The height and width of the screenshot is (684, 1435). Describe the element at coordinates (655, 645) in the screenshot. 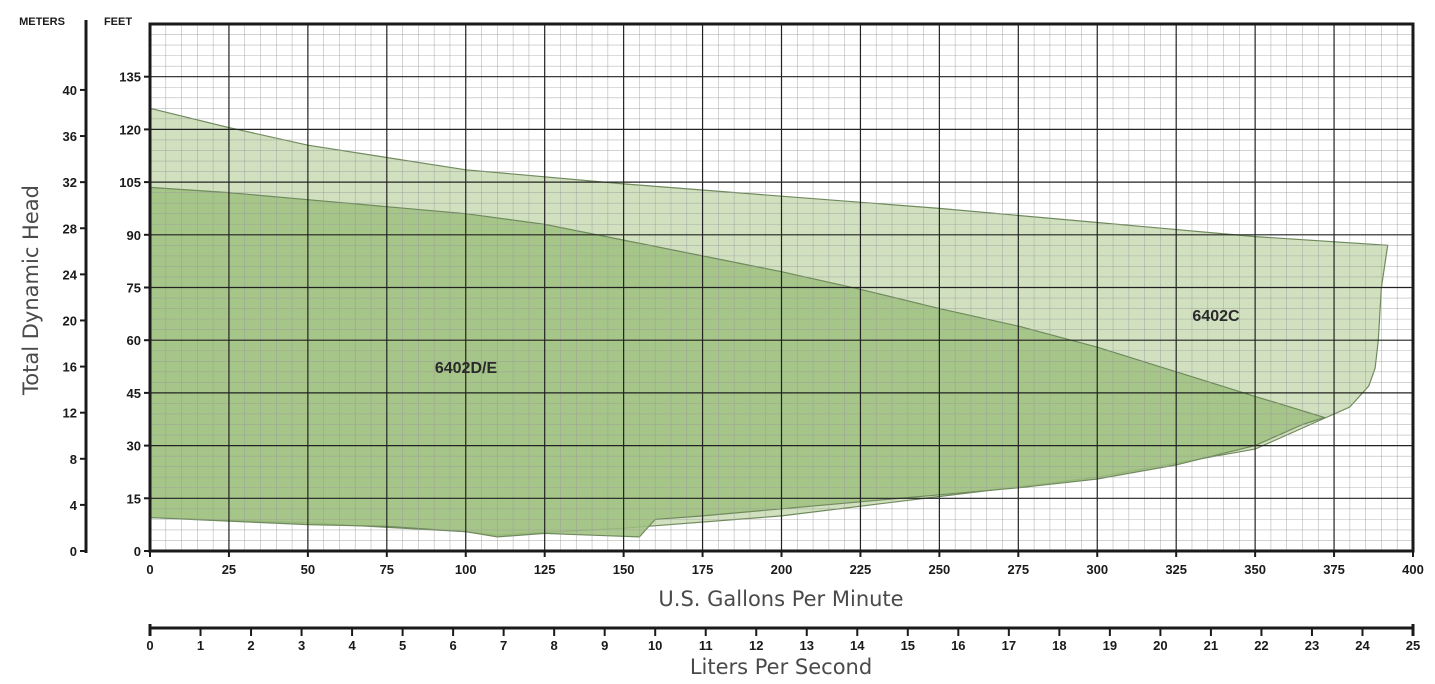

I see `lps-tick-label: 10` at that location.